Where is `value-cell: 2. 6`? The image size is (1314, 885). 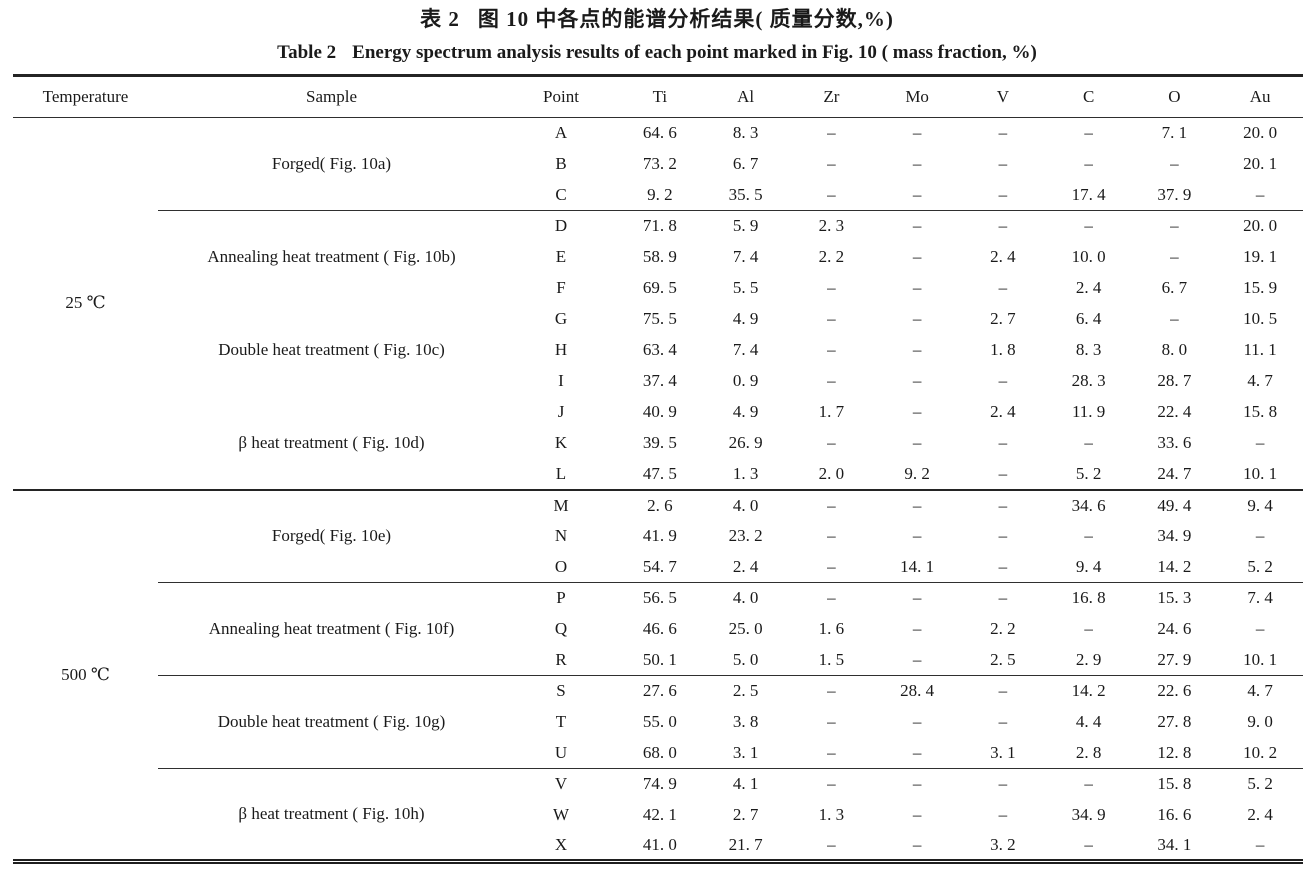 value-cell: 2. 6 is located at coordinates (660, 504).